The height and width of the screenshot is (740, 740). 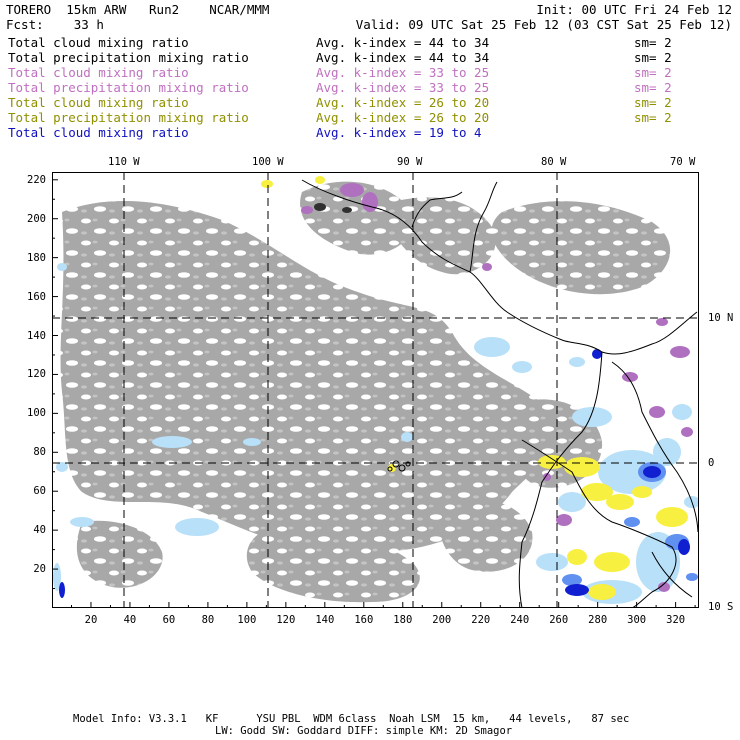 I want to click on right-lat-label: 10 N, so click(x=721, y=318).